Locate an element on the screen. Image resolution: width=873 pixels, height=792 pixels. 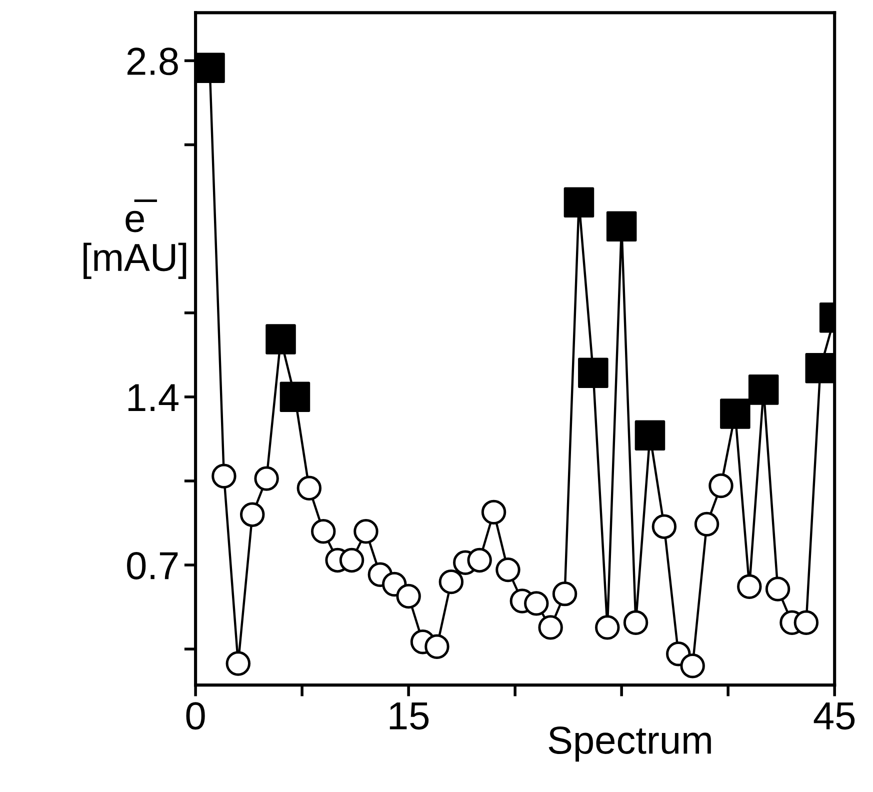
y-axis-title: e̅ [mAU] is located at coordinates (135, 239).